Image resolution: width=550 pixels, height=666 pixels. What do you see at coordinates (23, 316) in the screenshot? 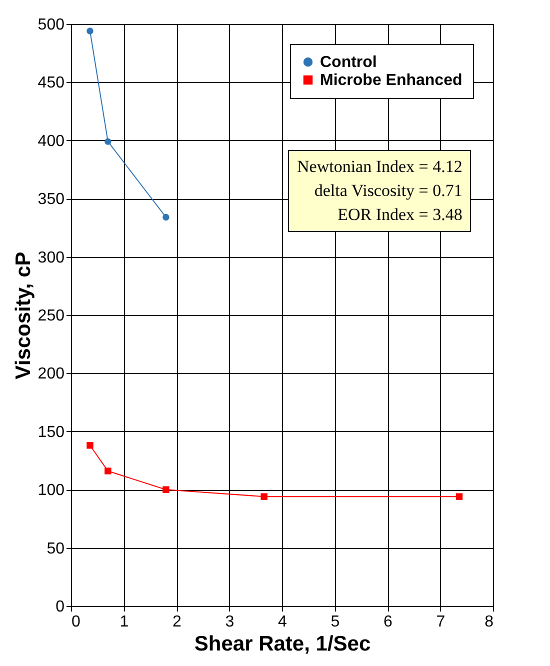
I see `y-axis-title: Viscosity, cP` at bounding box center [23, 316].